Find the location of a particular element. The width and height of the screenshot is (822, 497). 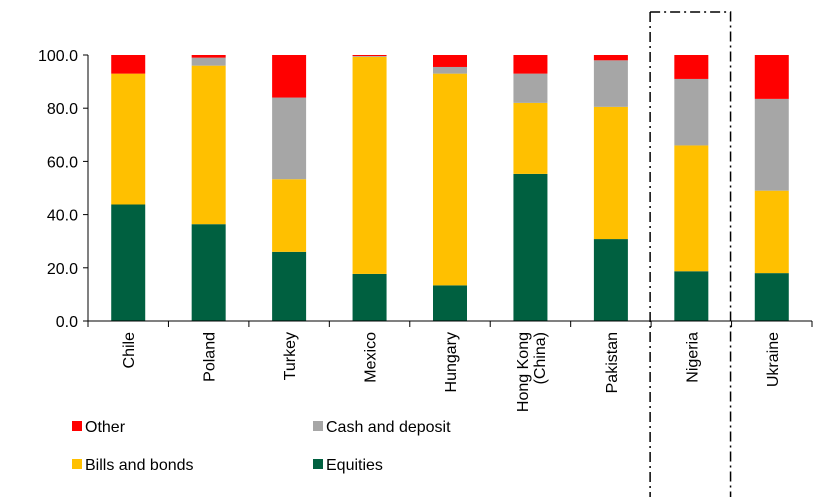

bar-segment-ukraine-cash-and-deposit is located at coordinates (771, 144).